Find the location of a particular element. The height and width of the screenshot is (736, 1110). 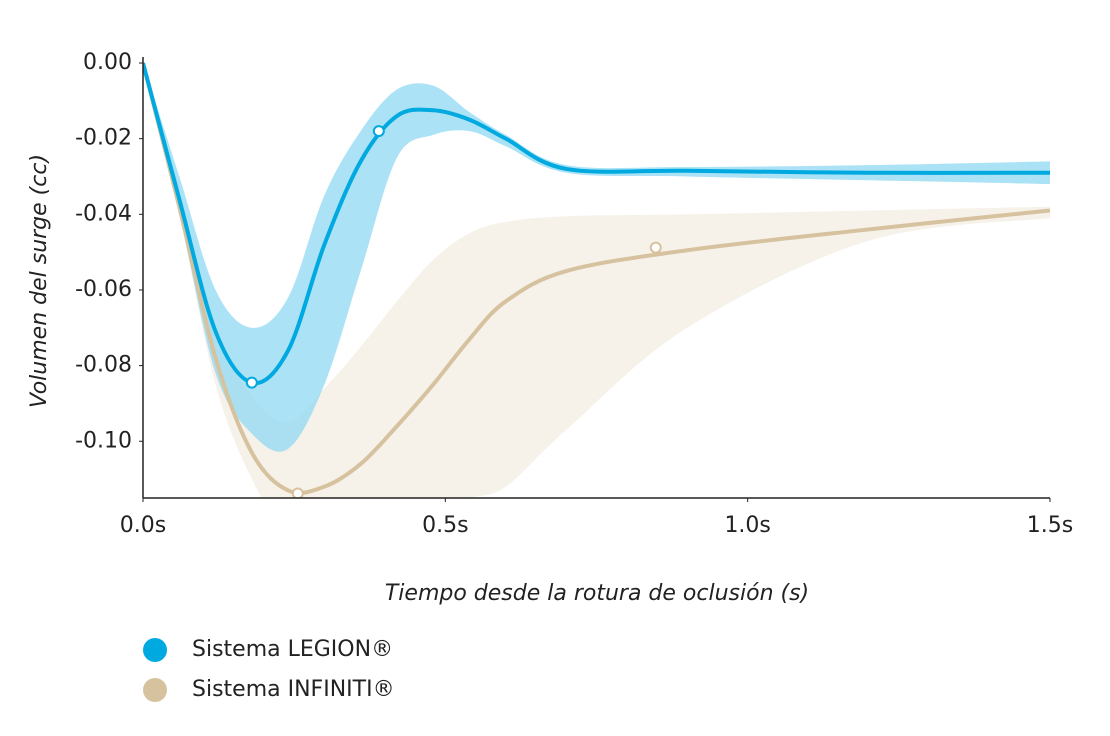

x-tick-label: 1.0s is located at coordinates (747, 525).